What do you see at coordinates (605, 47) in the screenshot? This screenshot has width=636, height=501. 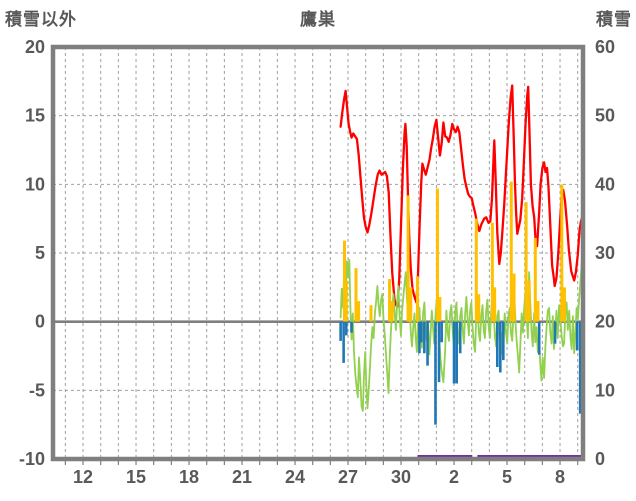 I see `right-axis-tick-label: 60` at bounding box center [605, 47].